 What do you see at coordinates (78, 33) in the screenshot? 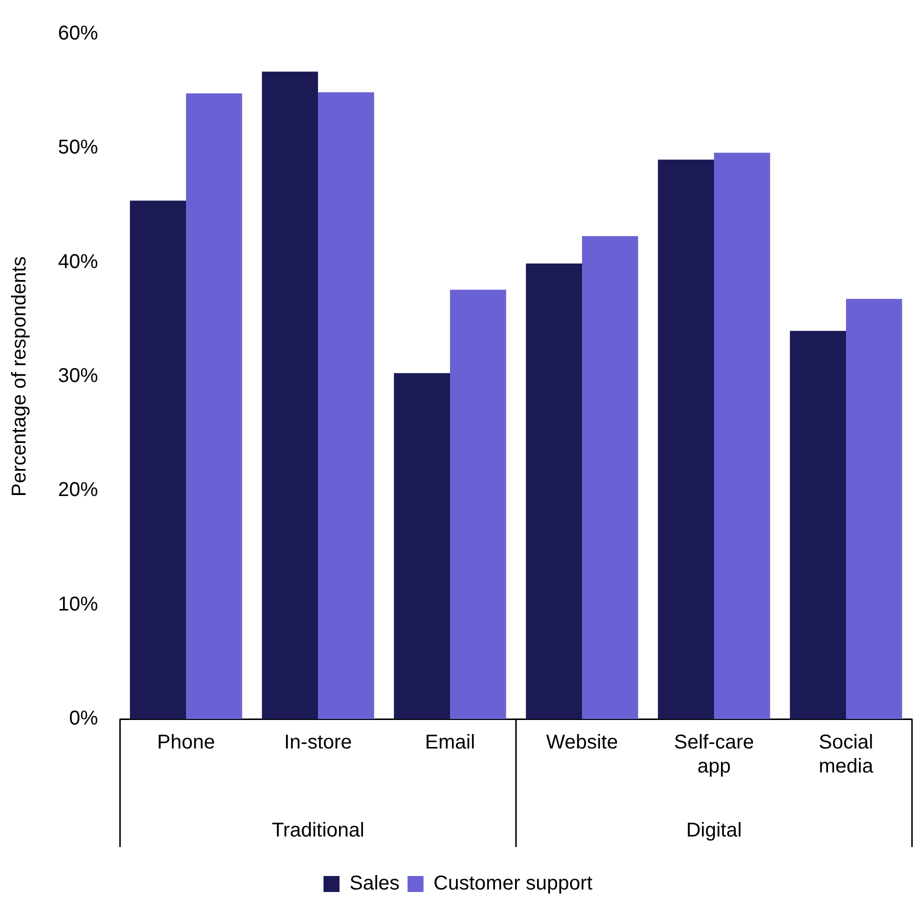
I see `y-tick-label: 60%` at bounding box center [78, 33].